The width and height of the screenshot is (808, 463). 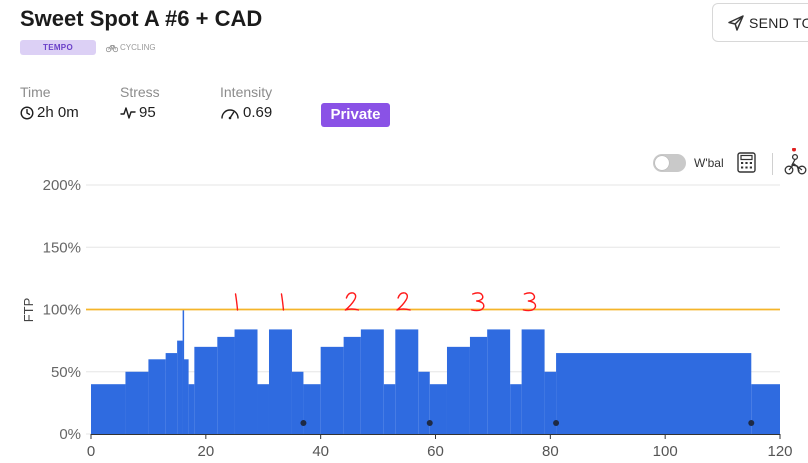 What do you see at coordinates (746, 162) in the screenshot?
I see `calculator-icon` at bounding box center [746, 162].